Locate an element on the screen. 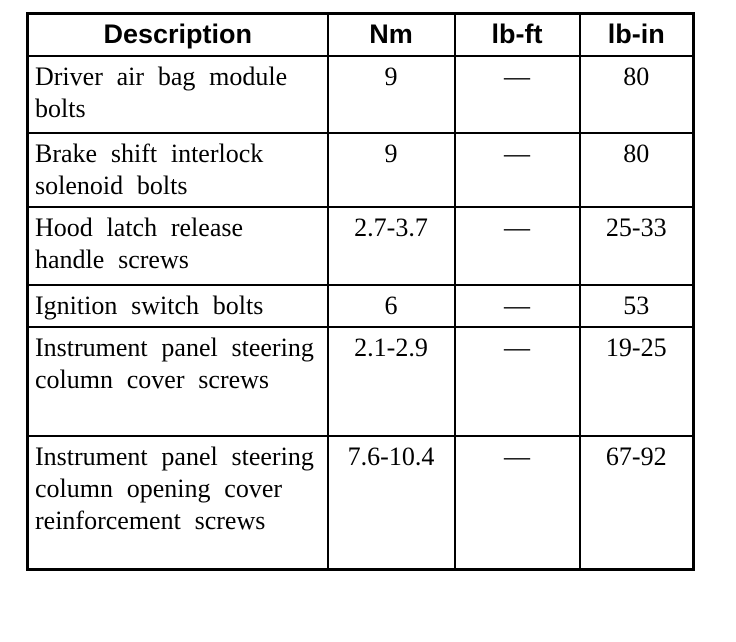 The width and height of the screenshot is (736, 642). cell-description: Ignition switch bolts is located at coordinates (177, 305).